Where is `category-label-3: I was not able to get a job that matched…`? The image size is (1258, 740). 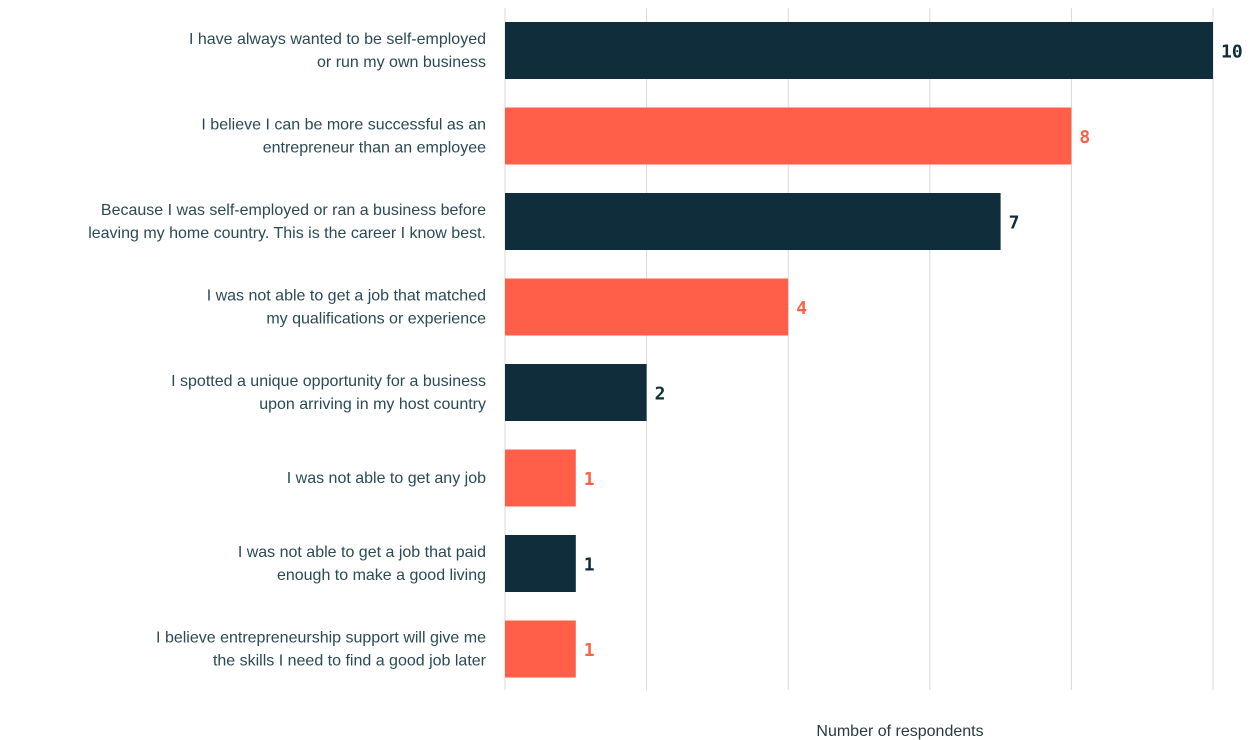
category-label-3: I was not able to get a job that matched… is located at coordinates (346, 308).